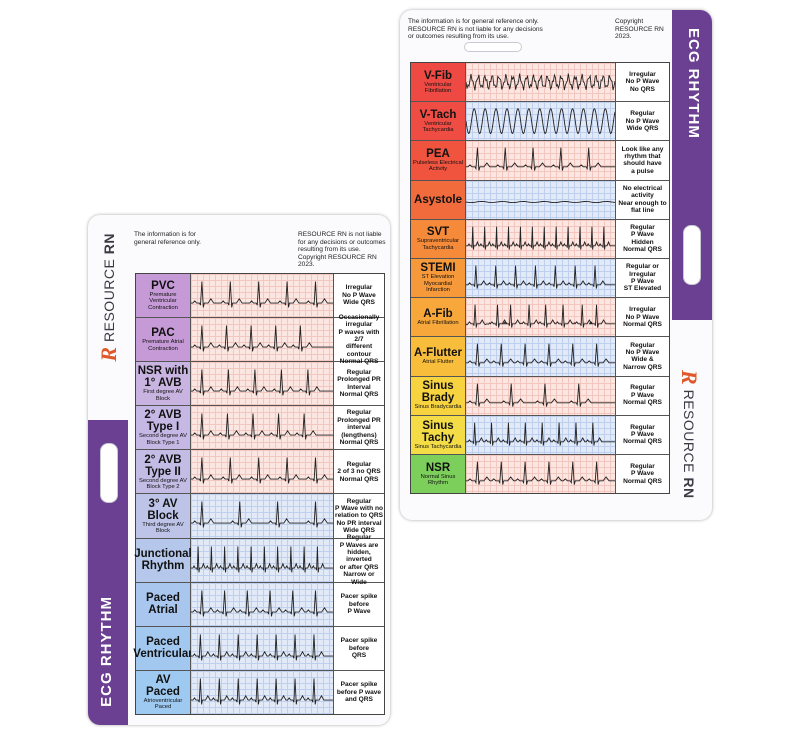  What do you see at coordinates (438, 232) in the screenshot?
I see `rhythm-name: SVT` at bounding box center [438, 232].